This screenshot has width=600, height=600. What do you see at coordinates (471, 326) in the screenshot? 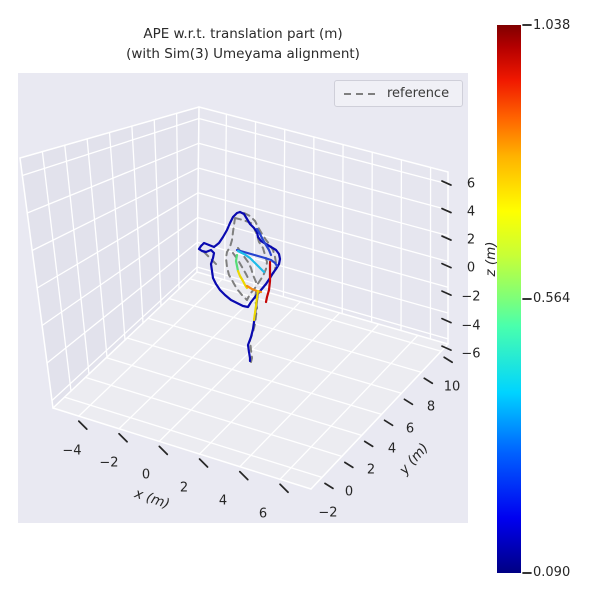
I see `z-axis-tick-label: −4` at bounding box center [471, 326].